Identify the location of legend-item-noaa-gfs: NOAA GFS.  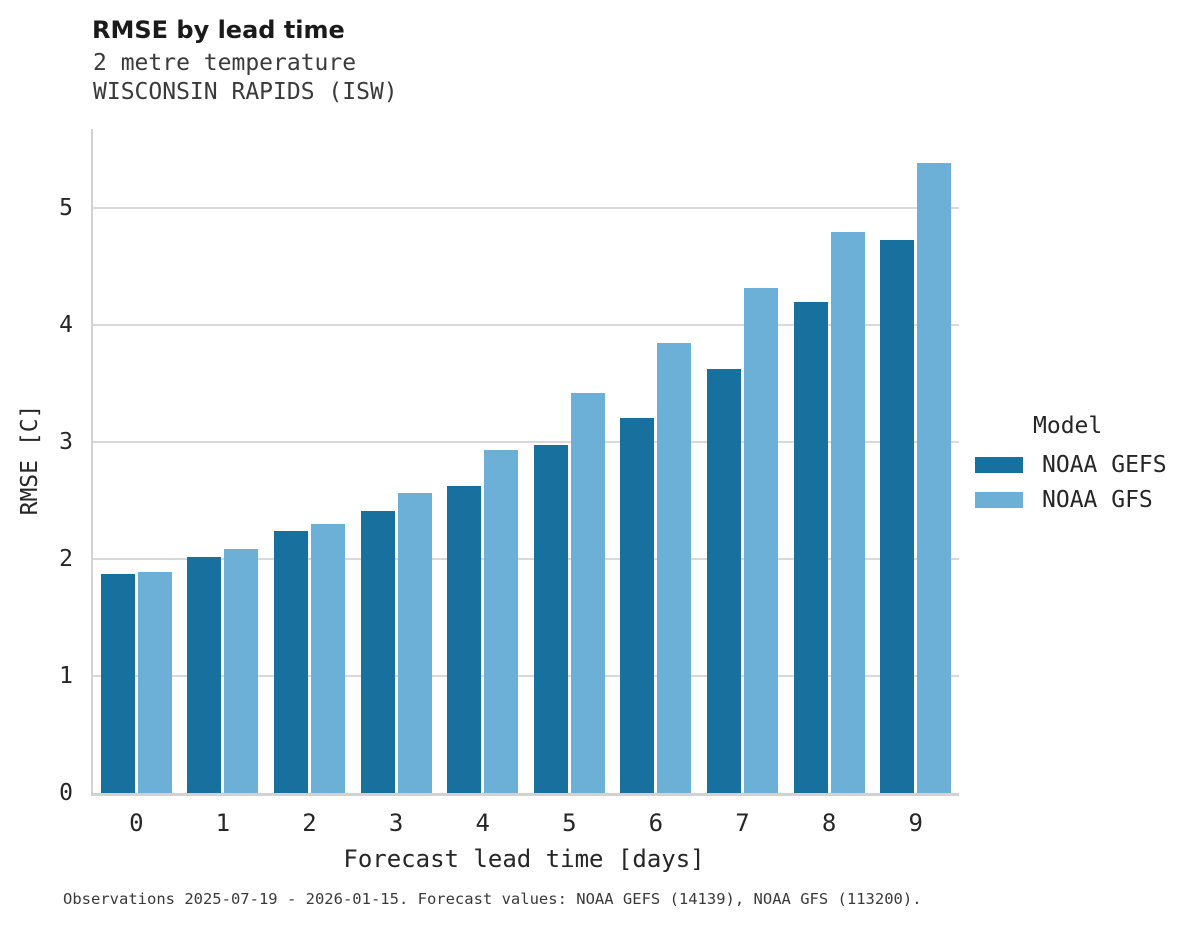
(1071, 499).